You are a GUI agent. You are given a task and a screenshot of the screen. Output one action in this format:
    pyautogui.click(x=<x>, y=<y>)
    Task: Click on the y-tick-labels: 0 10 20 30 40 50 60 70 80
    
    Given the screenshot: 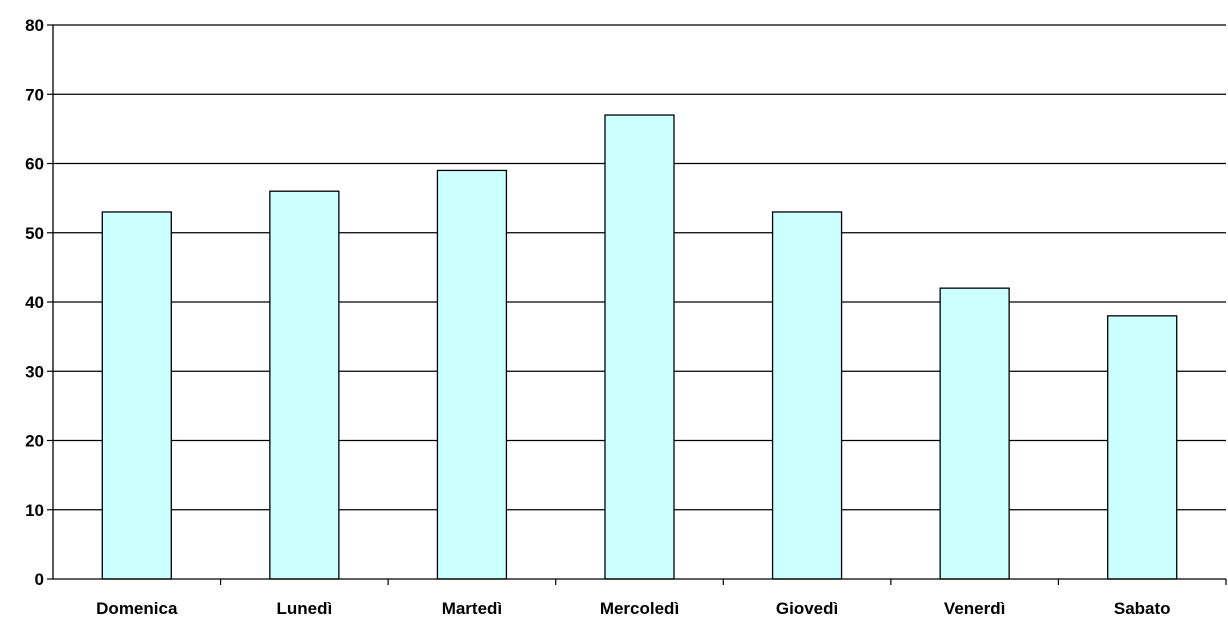 What is the action you would take?
    pyautogui.click(x=34, y=302)
    